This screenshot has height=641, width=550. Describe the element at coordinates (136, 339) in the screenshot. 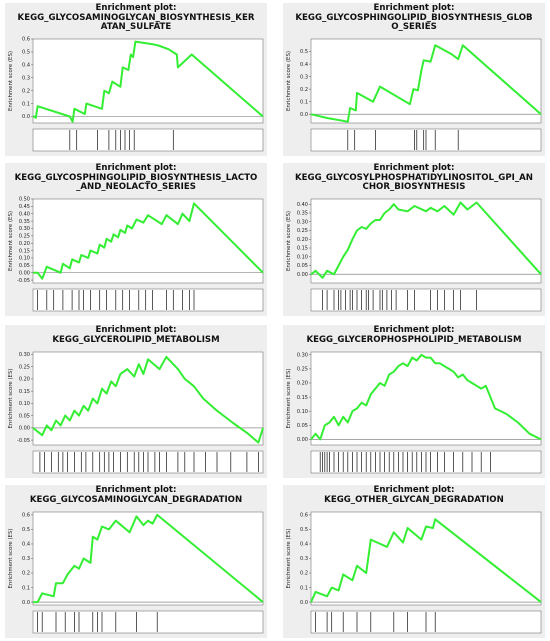

I see `title-line-2: KEGG_GLYCEROLIPID_METABOLISM` at that location.